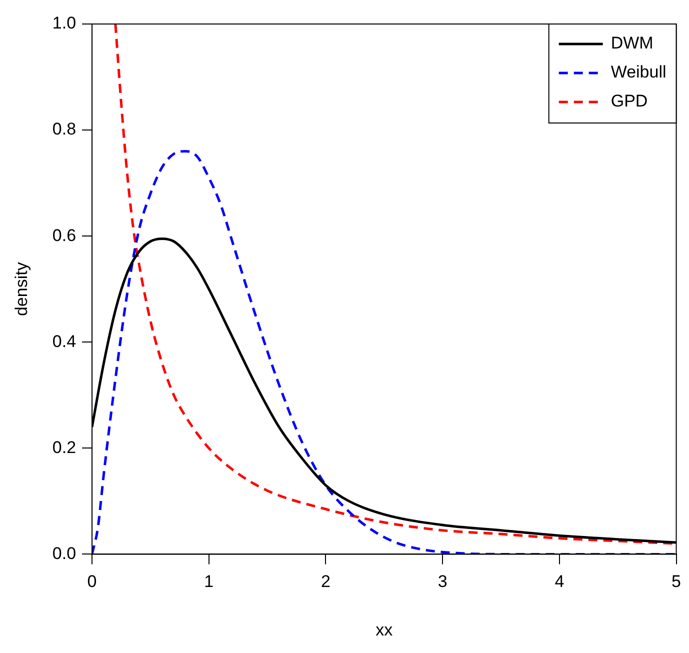 The width and height of the screenshot is (689, 653). I want to click on y-tick-label: 1.0, so click(64, 23).